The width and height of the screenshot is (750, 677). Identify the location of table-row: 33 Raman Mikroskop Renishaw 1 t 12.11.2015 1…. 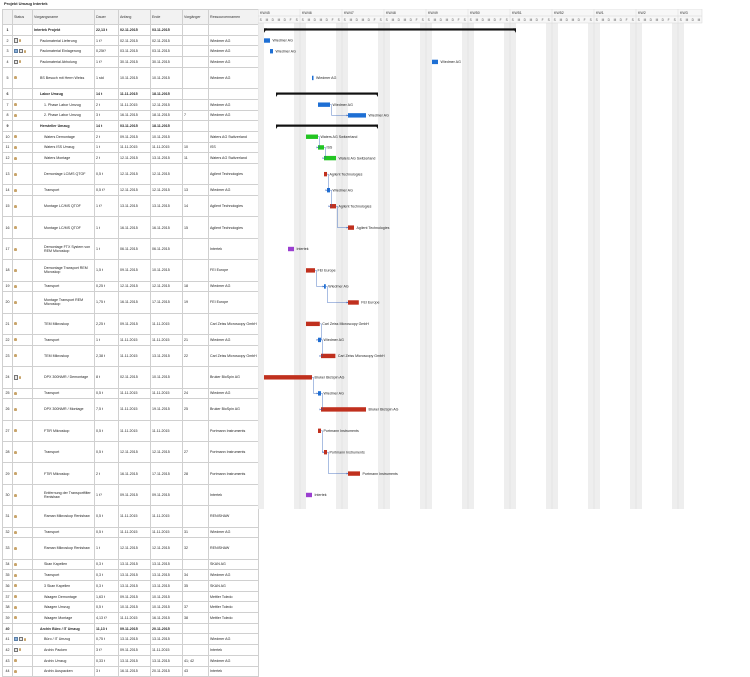
(130, 548).